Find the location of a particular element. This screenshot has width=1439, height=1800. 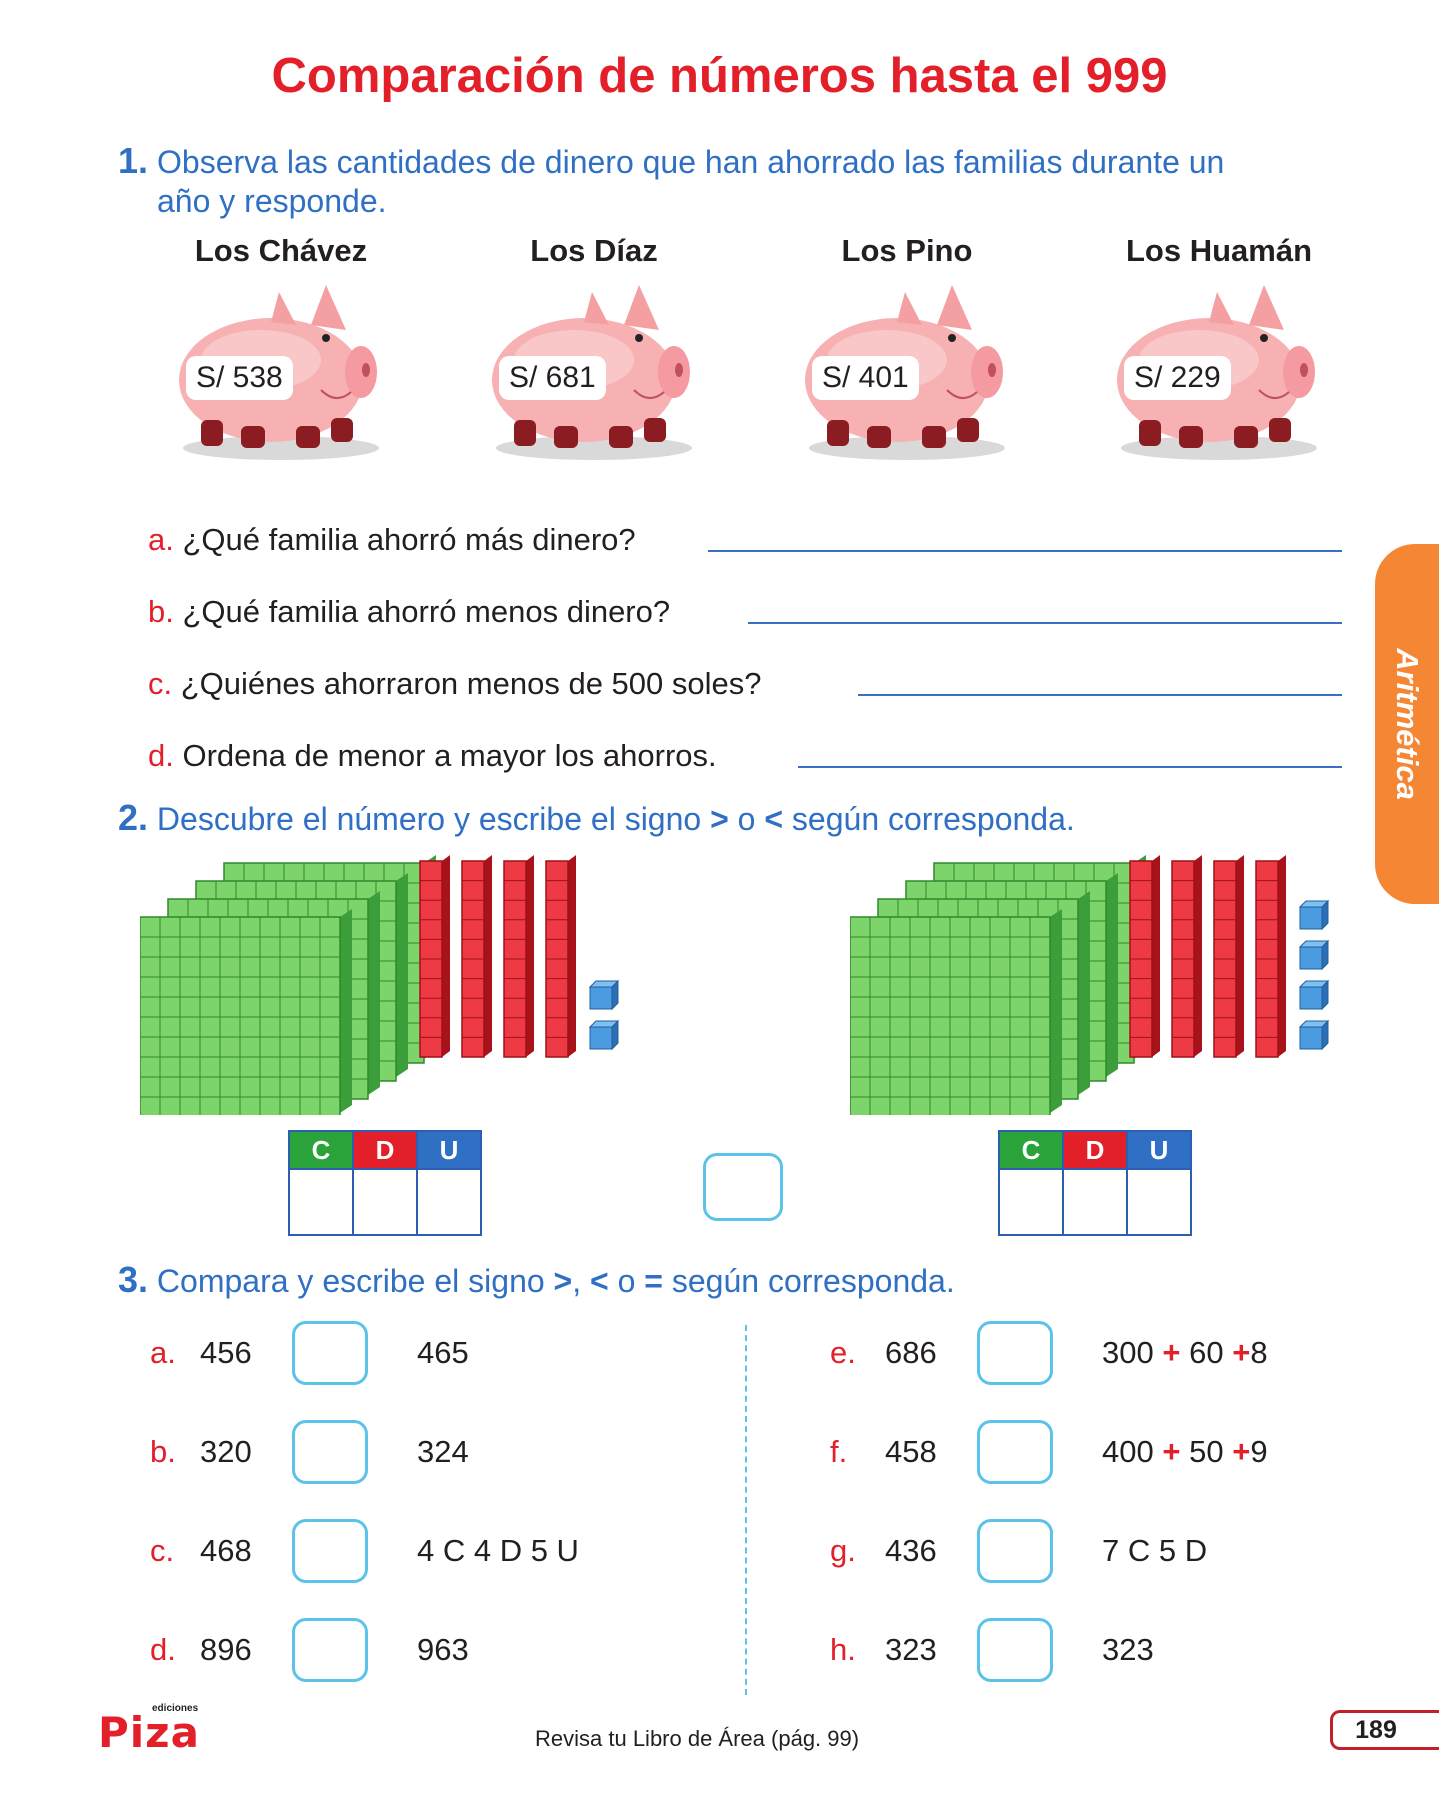

q2-sign-box is located at coordinates (743, 1187).